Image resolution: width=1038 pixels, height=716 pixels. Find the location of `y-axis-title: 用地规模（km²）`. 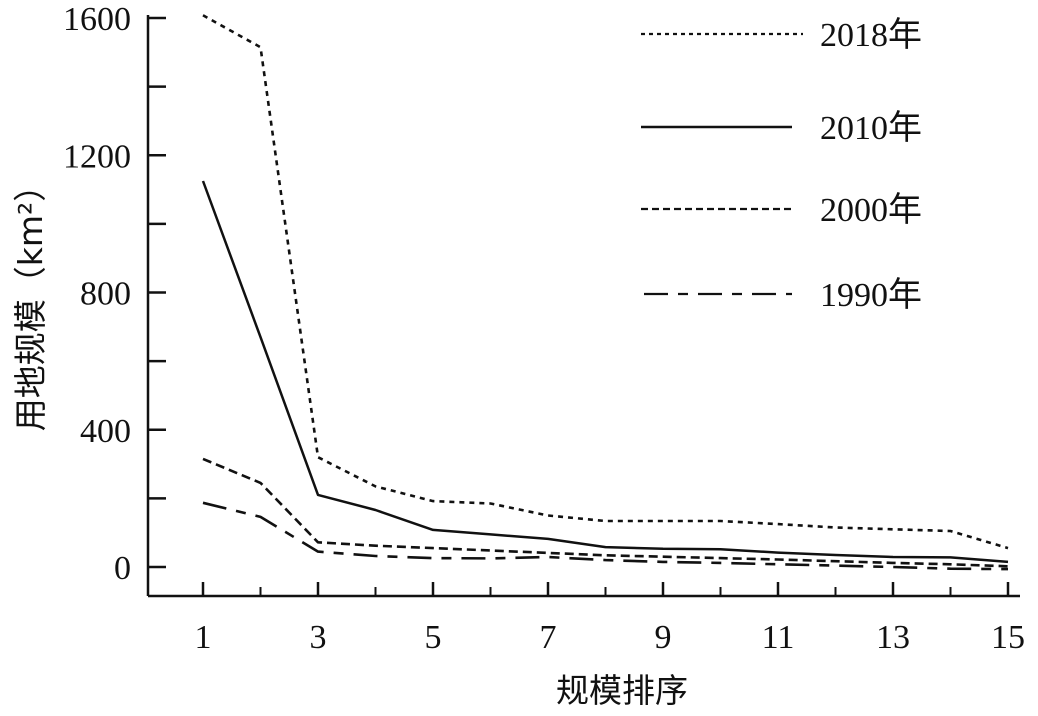

y-axis-title: 用地规模（km²） is located at coordinates (30, 300).